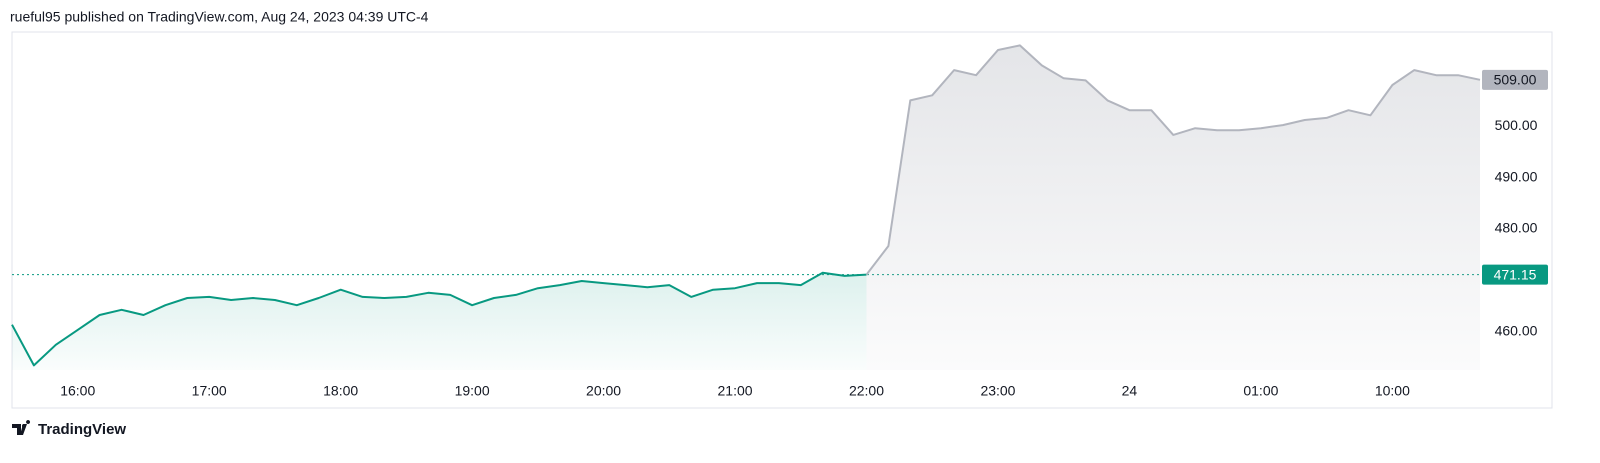 The image size is (1600, 463). Describe the element at coordinates (1516, 125) in the screenshot. I see `y-tick-label: 500.00` at that location.